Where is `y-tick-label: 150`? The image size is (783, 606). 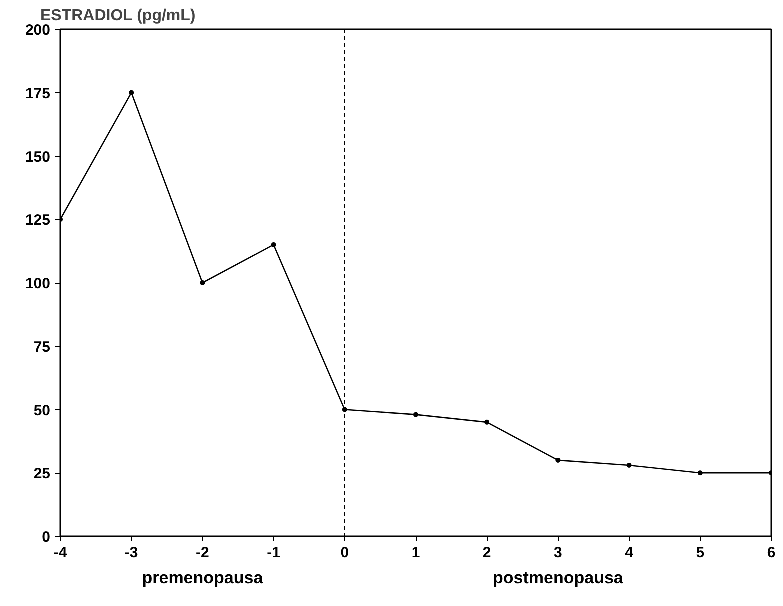
y-tick-label: 150 is located at coordinates (38, 157).